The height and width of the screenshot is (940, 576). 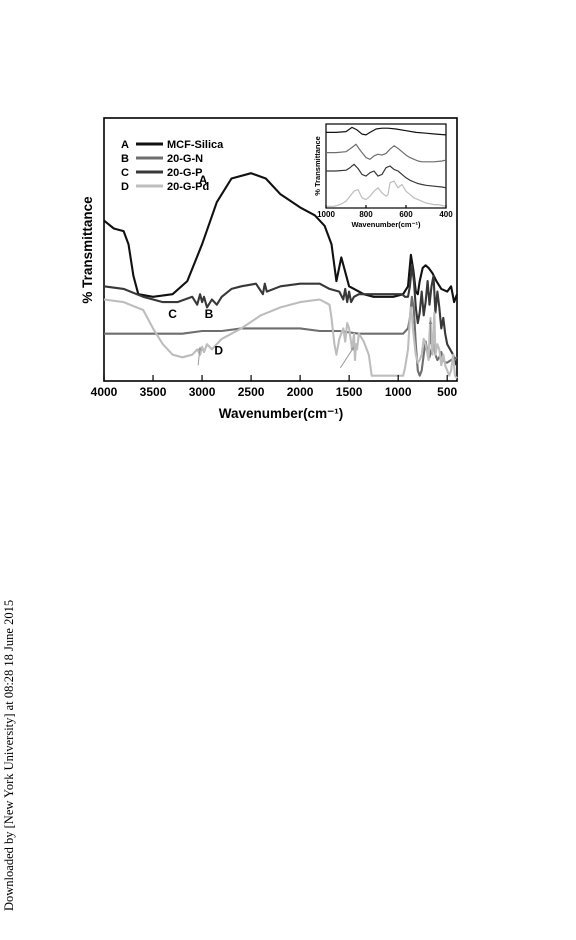 I want to click on inset-series-line-d, so click(x=386, y=193).